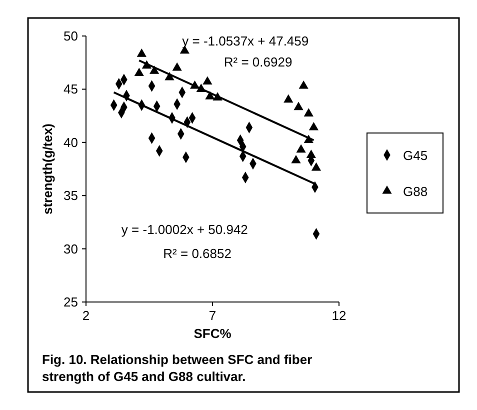  Describe the element at coordinates (258, 62) in the screenshot. I see `annotation: R² = 0.6929` at that location.